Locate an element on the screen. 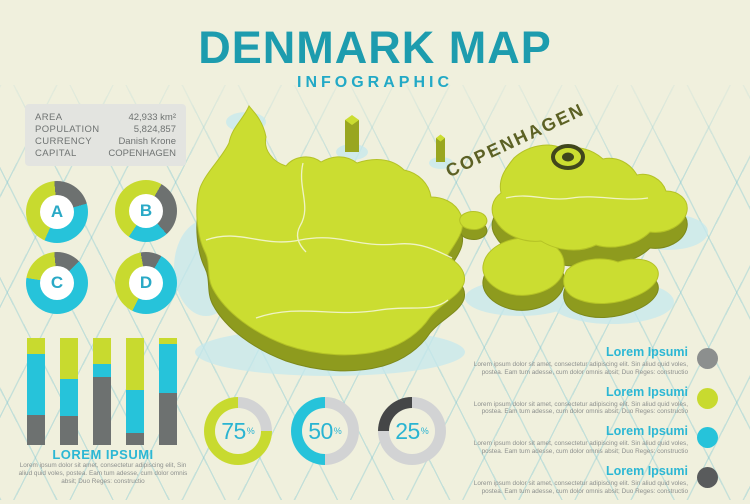 The width and height of the screenshot is (750, 504). info-row-population: POPULATION 5,824,857 is located at coordinates (105, 130).